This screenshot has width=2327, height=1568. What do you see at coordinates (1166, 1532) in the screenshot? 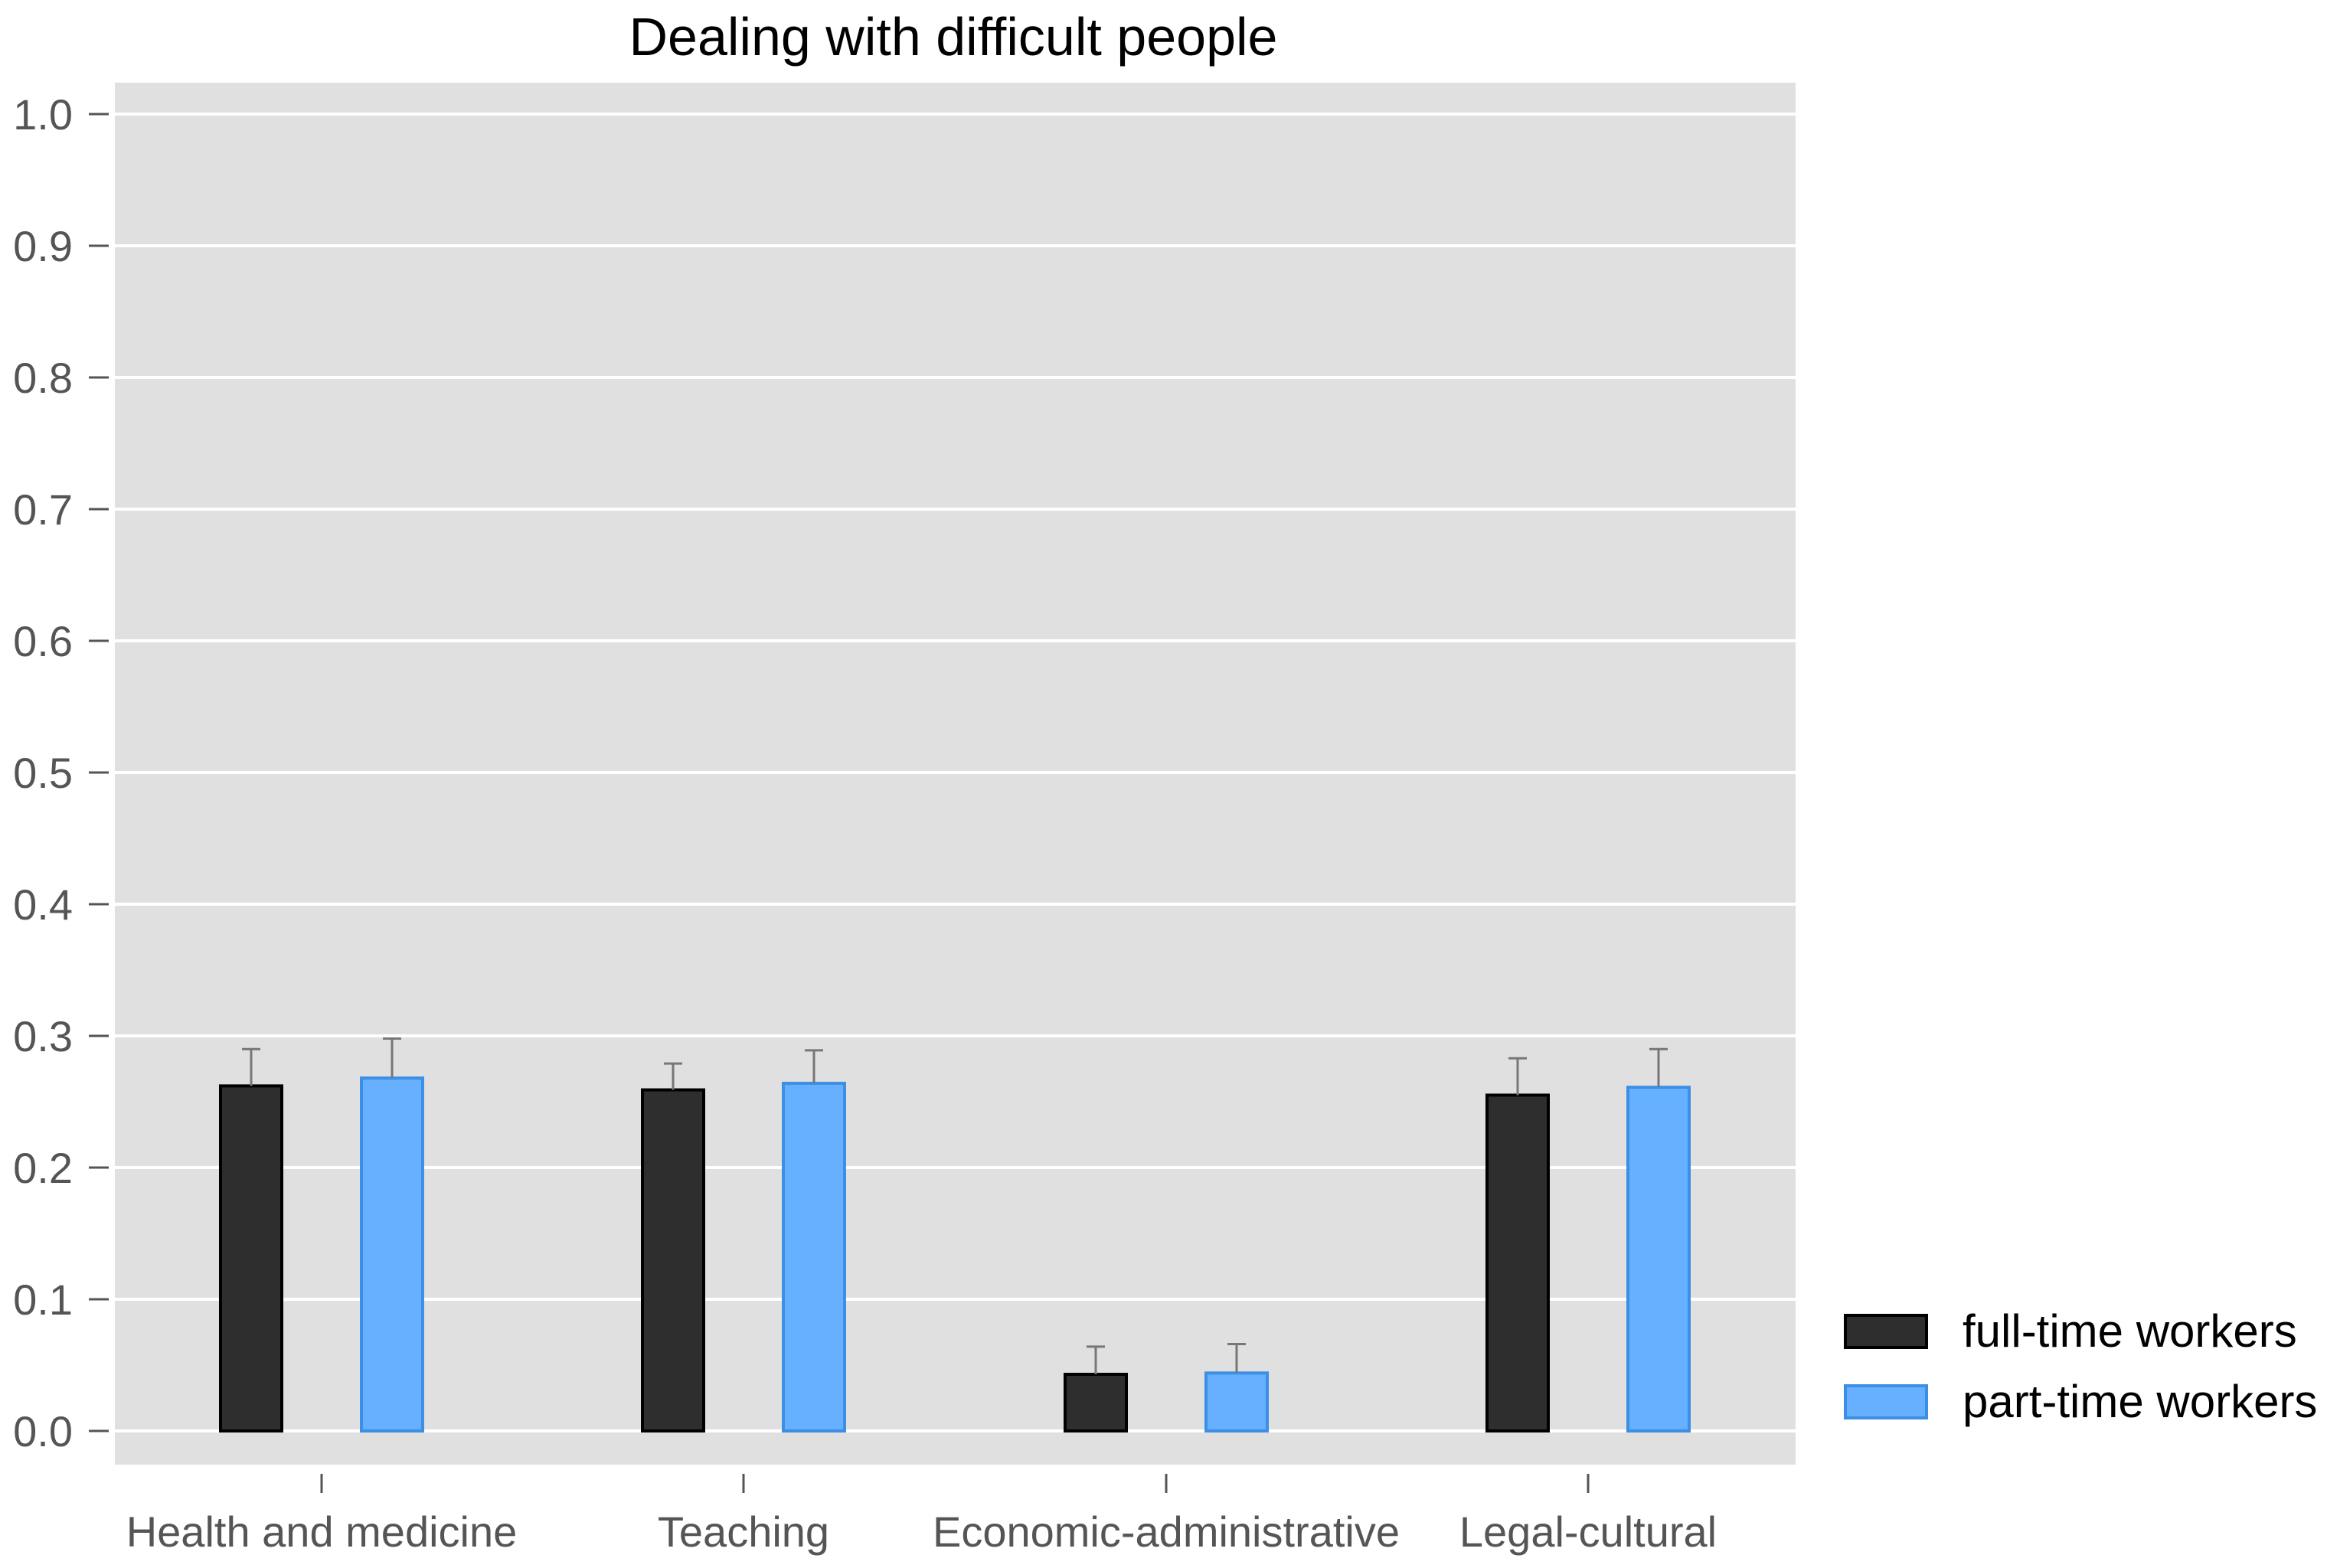
I see `x-tick-label: Economic-administrative` at bounding box center [1166, 1532].